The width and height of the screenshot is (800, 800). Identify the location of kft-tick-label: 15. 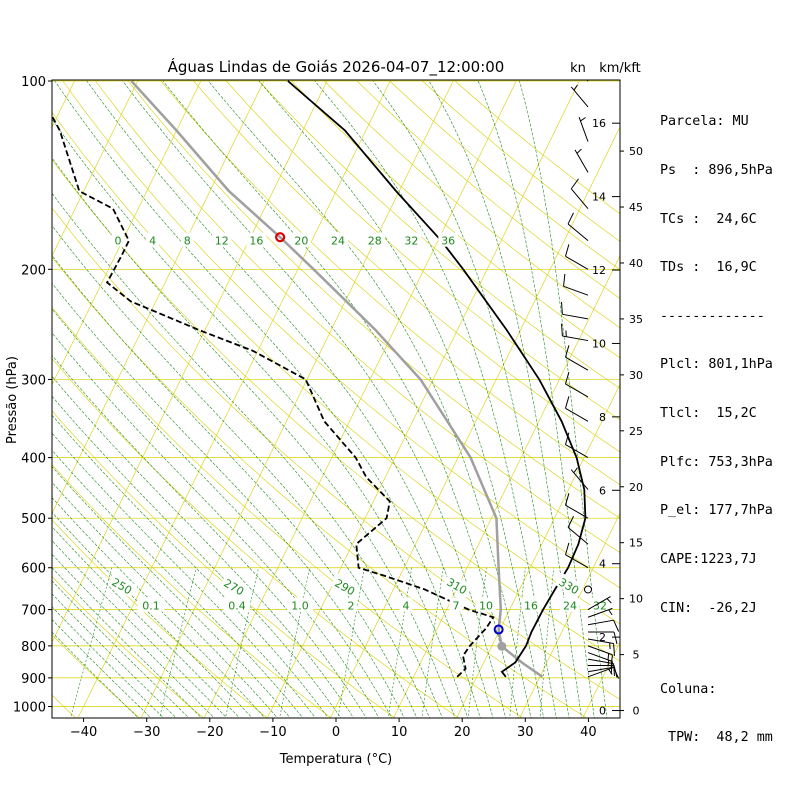
(636, 543).